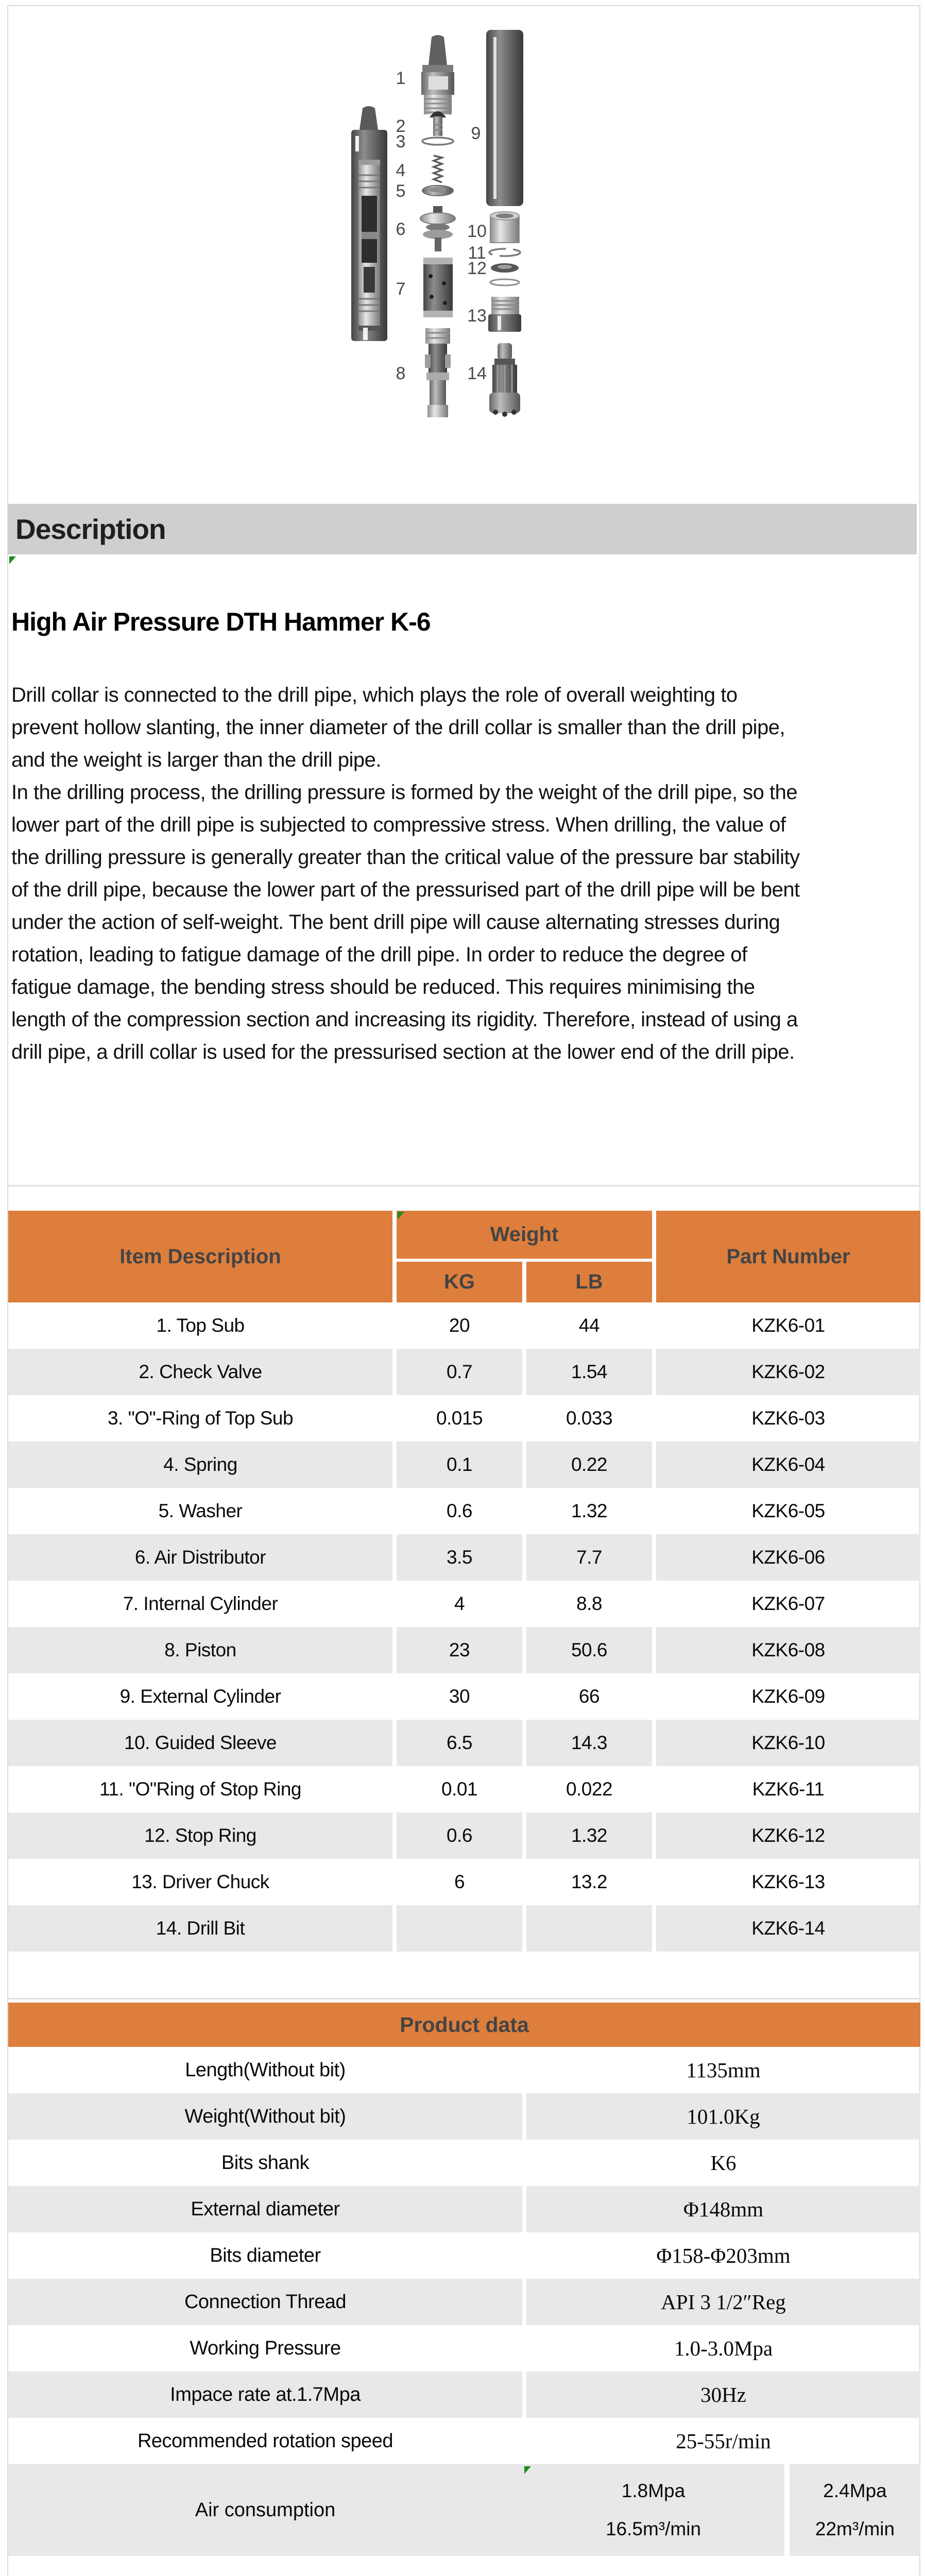  What do you see at coordinates (589, 1465) in the screenshot?
I see `cell-lb: 0.22` at bounding box center [589, 1465].